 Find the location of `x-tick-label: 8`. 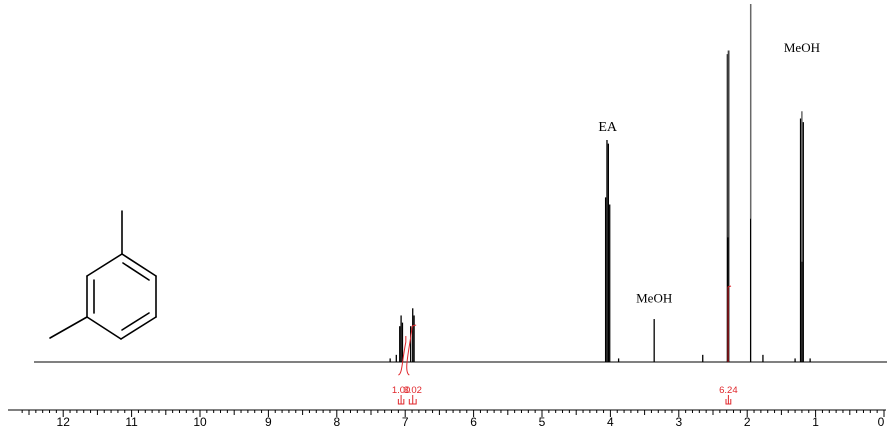

x-tick-label: 8 is located at coordinates (336, 422).